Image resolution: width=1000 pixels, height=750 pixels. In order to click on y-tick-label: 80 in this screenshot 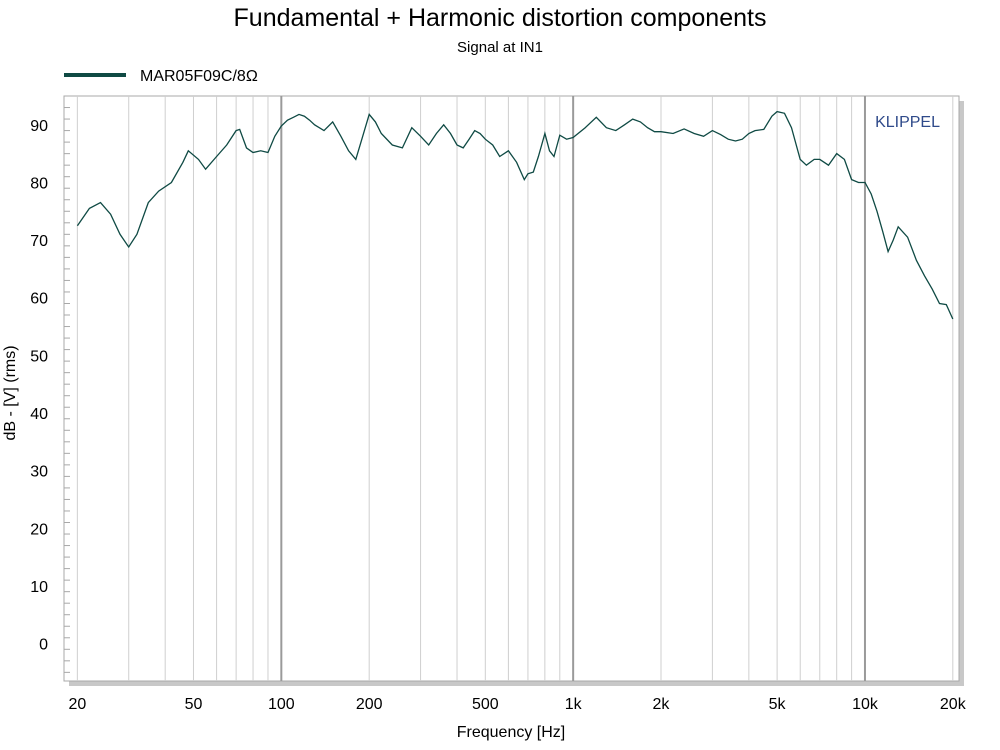, I will do `click(39, 183)`.